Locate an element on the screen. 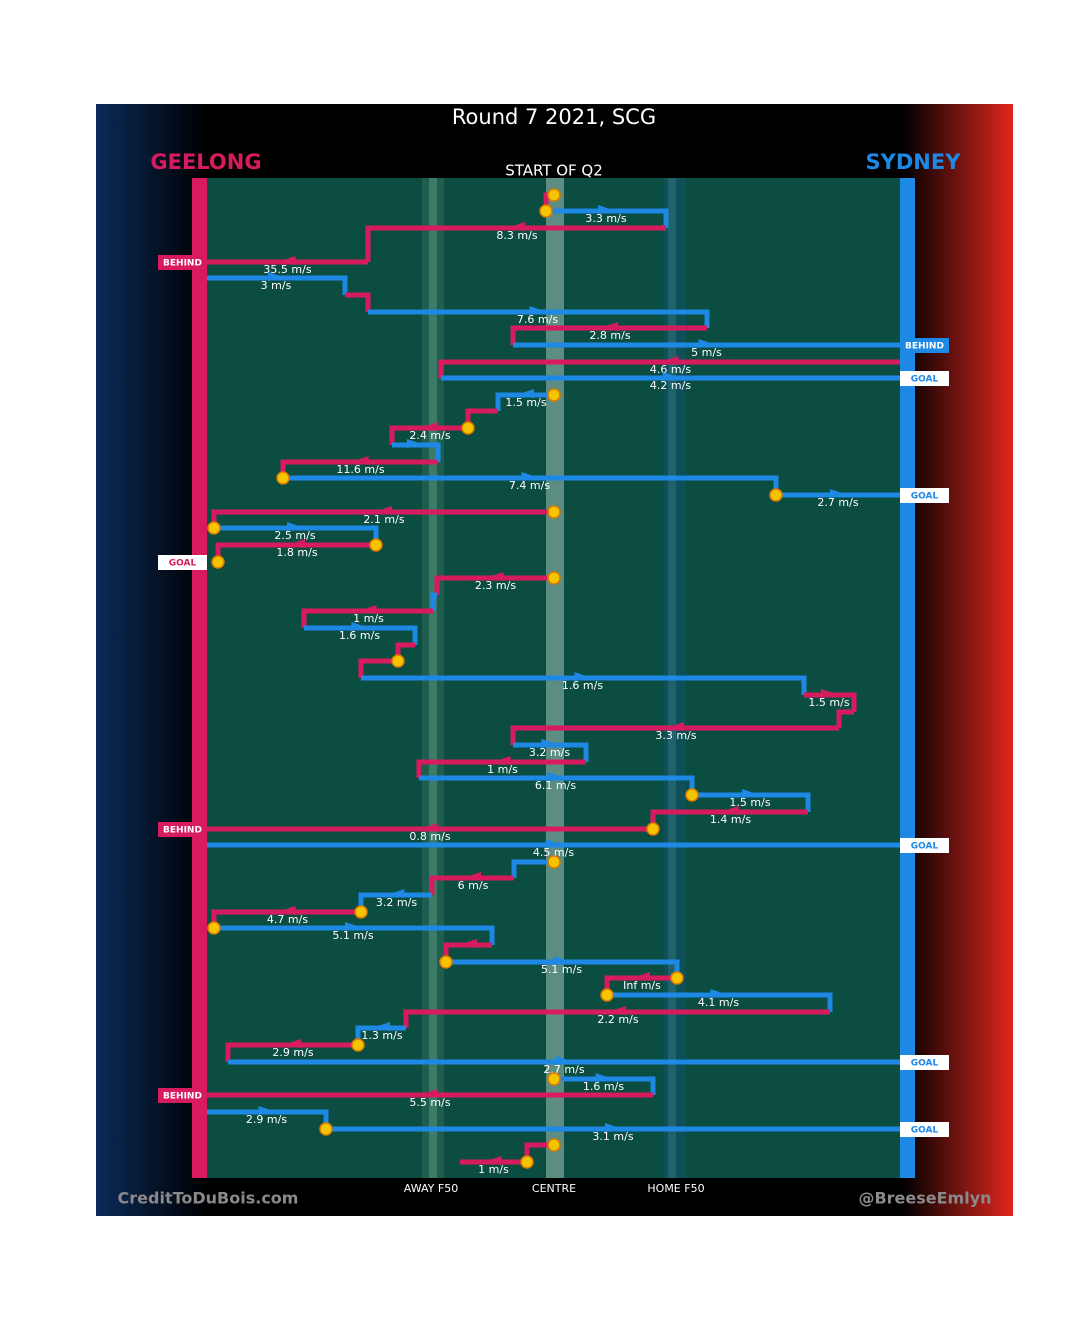 Image resolution: width=1080 pixels, height=1335 pixels. speed-label: 1.5 m/s is located at coordinates (749, 802).